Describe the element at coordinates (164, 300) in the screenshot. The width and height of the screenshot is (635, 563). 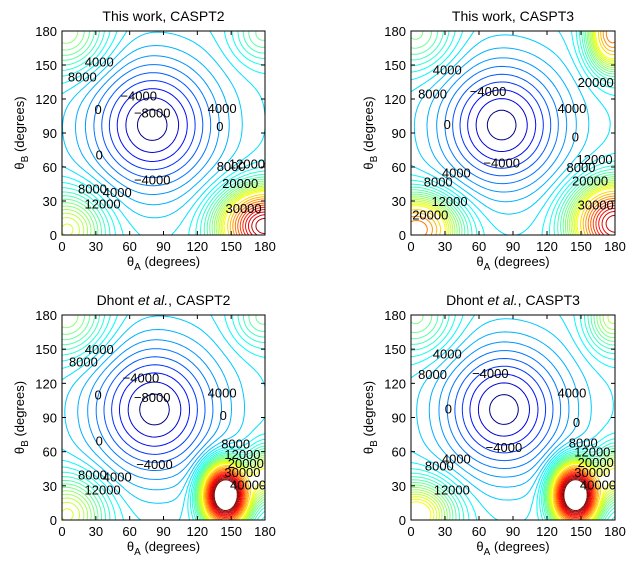
I see `panel-title: Dhont et al., CASPT2` at that location.